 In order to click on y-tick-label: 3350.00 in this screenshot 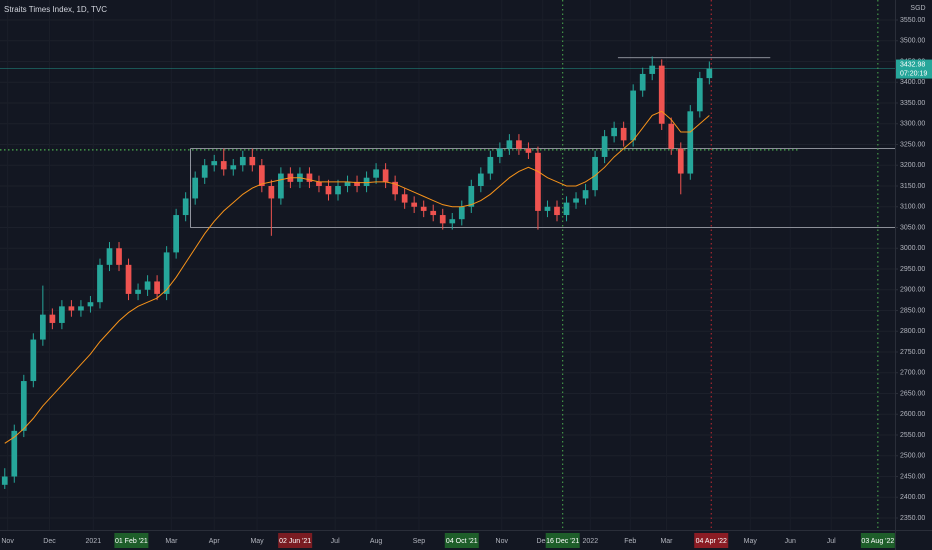, I will do `click(912, 103)`.